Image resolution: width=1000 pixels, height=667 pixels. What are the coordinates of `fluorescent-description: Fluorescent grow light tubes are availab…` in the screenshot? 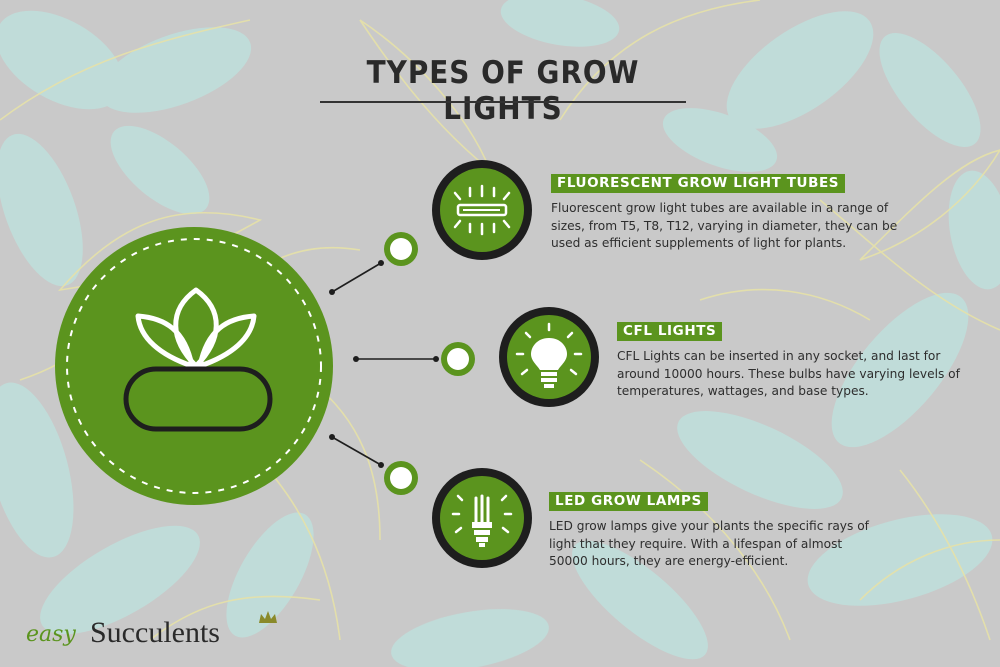 It's located at (724, 225).